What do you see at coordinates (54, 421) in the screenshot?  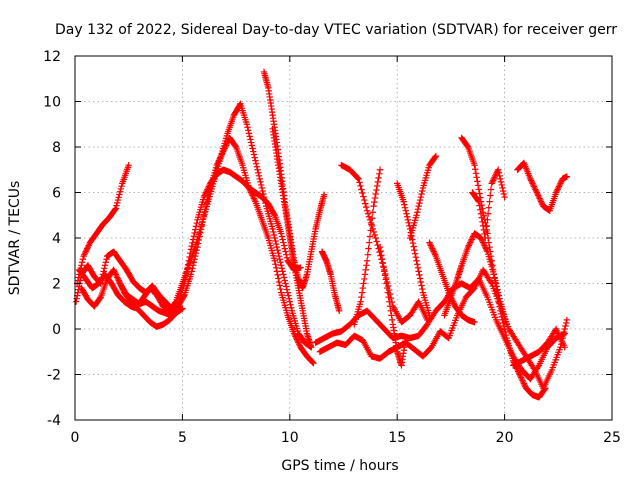 I see `y-tick-label: -4` at bounding box center [54, 421].